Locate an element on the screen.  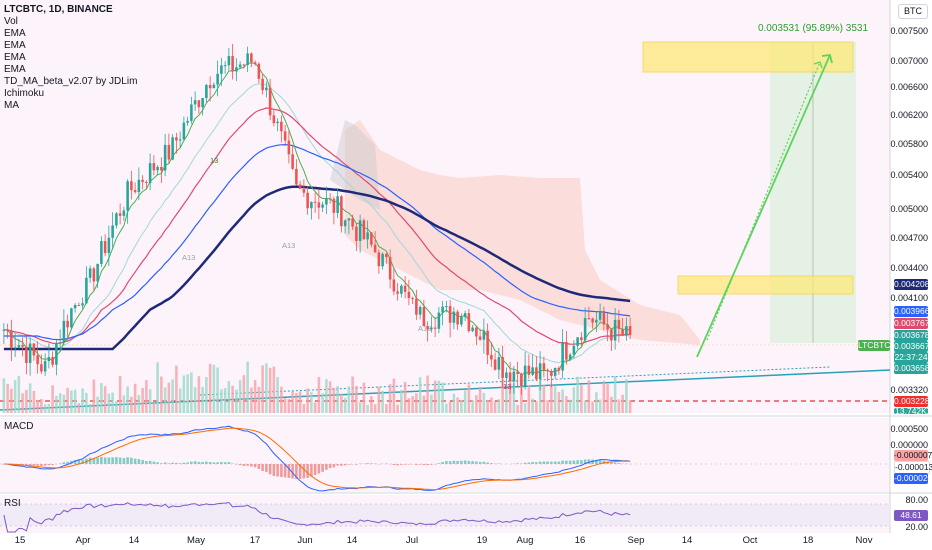
projection-arrowhead is located at coordinates (818, 65).